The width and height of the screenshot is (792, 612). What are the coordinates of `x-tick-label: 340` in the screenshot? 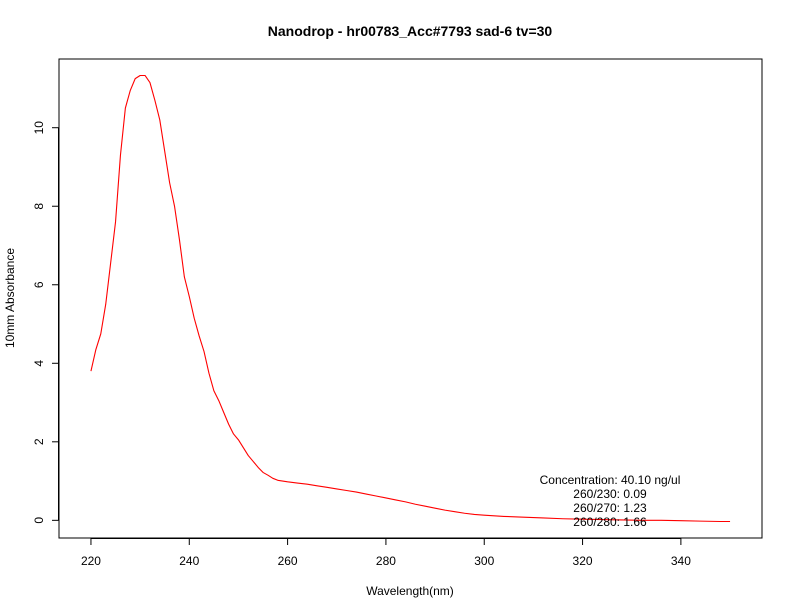 It's located at (681, 561).